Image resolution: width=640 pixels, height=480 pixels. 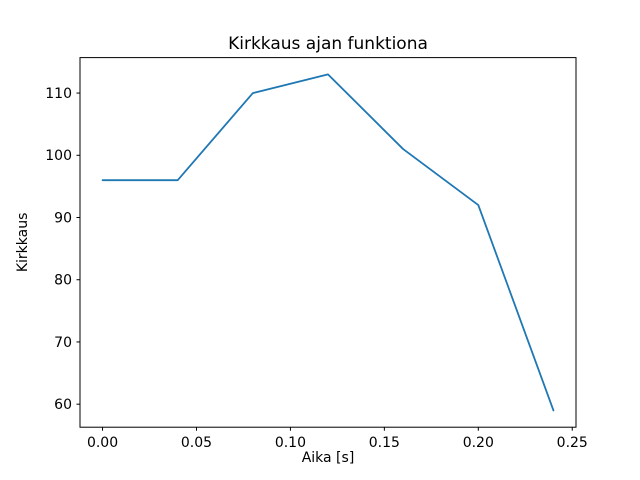 I want to click on x-tick-label: 0.10, so click(x=290, y=443).